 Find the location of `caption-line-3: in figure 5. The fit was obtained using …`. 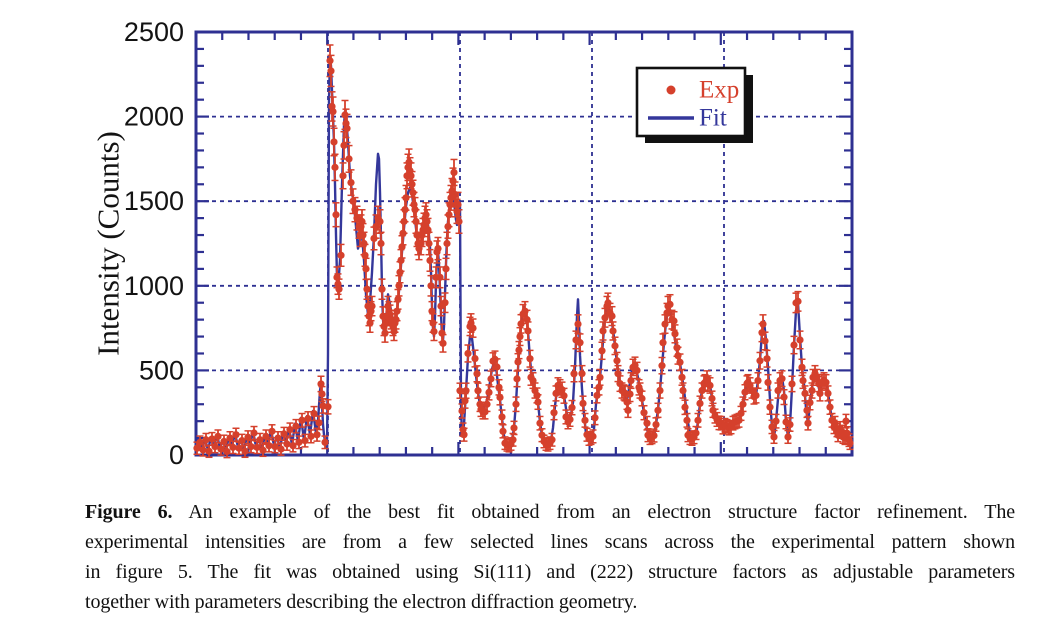

caption-line-3: in figure 5. The fit was obtained using … is located at coordinates (550, 572).